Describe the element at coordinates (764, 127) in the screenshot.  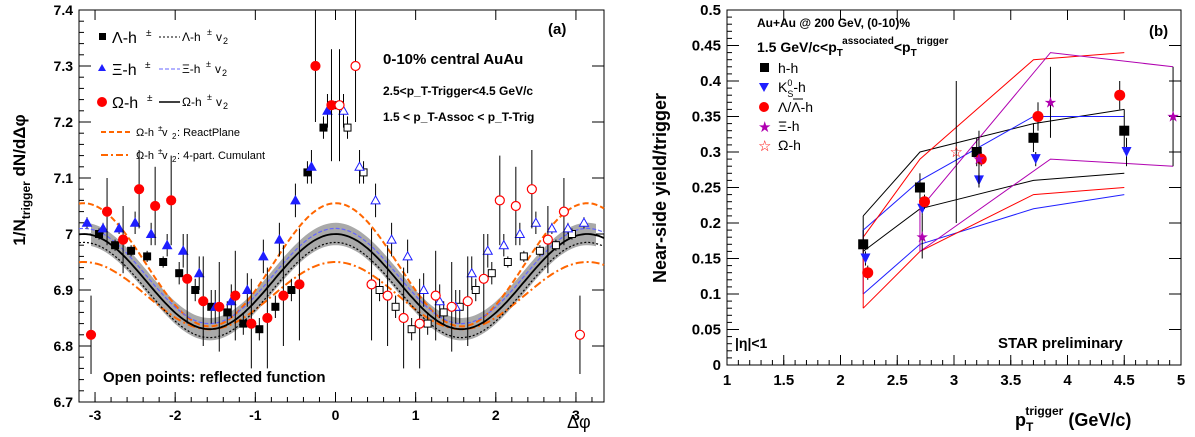
I see `legend-xi-marker-b: ★` at that location.